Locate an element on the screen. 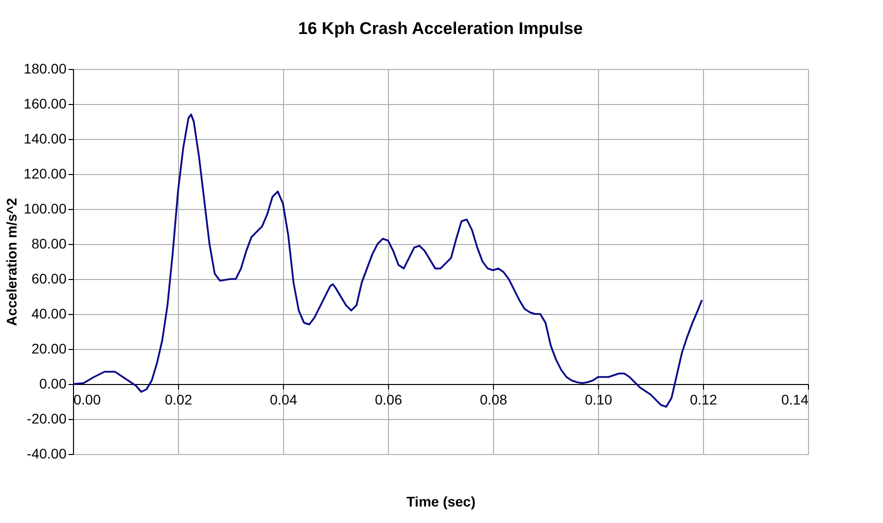  y-tick-label: 140.00 is located at coordinates (45, 138).